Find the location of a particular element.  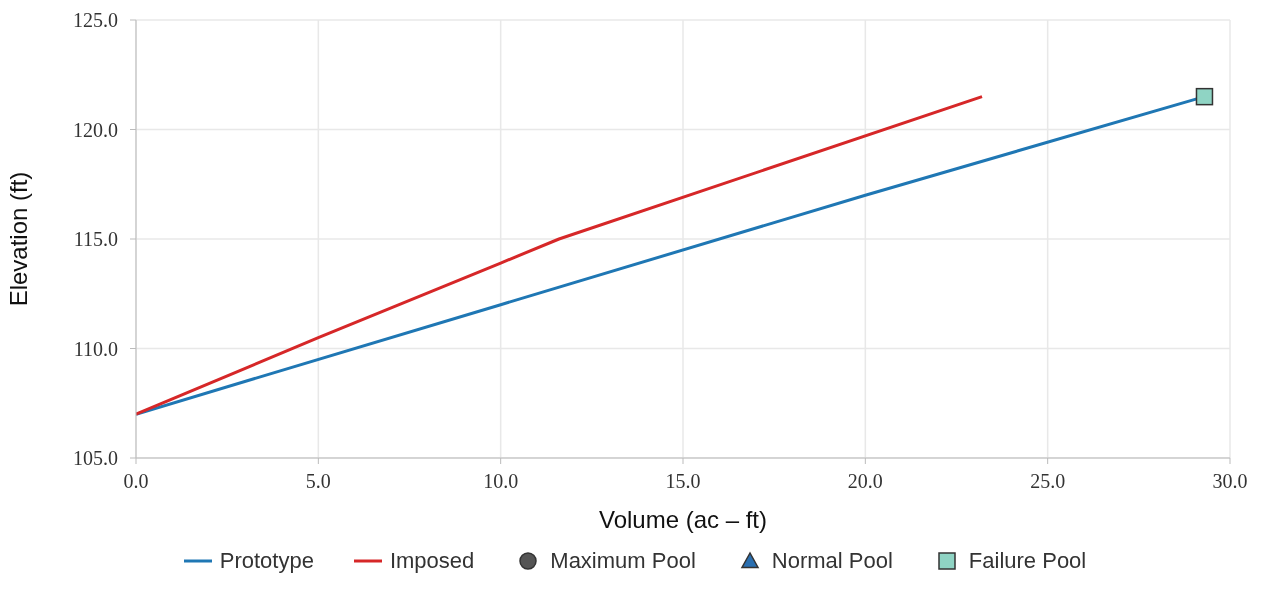

x-tick-label: 10.0 is located at coordinates (501, 481).